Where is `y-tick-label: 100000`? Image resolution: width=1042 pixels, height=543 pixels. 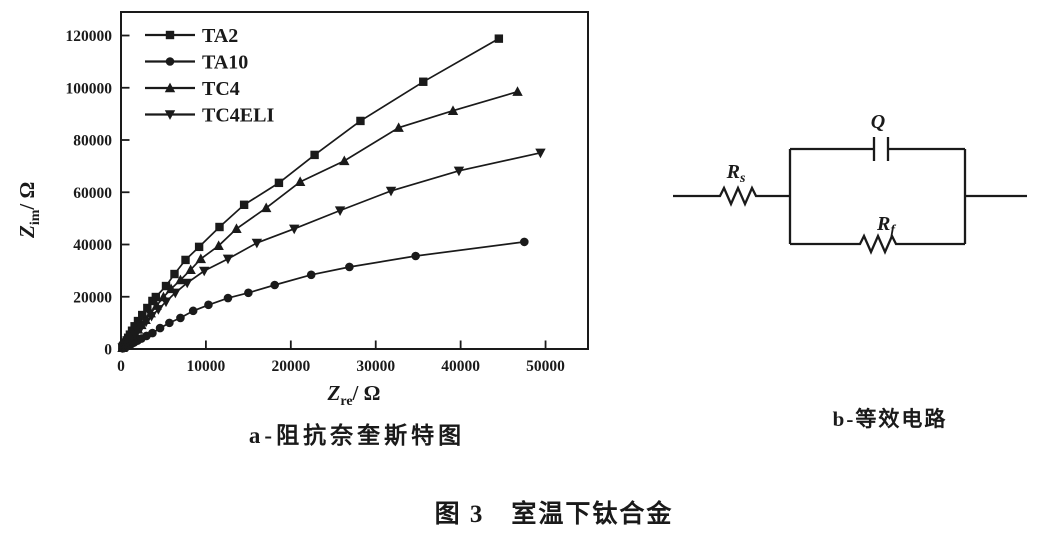 y-tick-label: 100000 is located at coordinates (89, 88).